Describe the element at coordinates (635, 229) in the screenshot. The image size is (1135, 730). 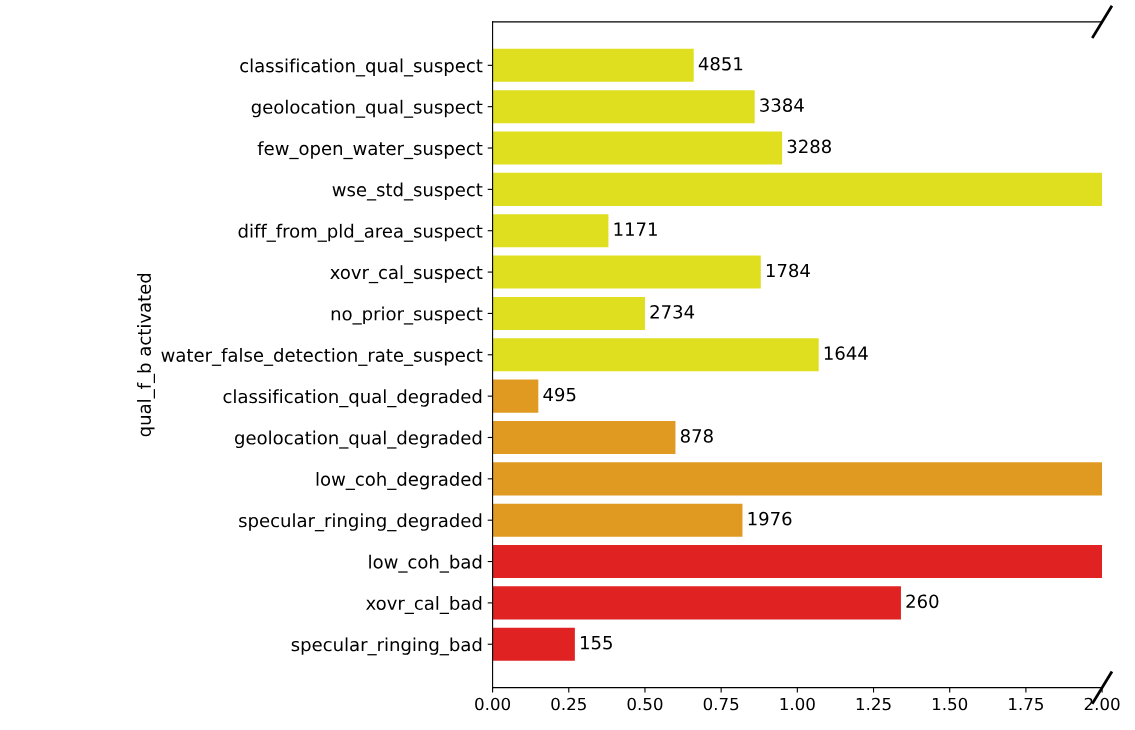
I see `annotation: 1171` at that location.